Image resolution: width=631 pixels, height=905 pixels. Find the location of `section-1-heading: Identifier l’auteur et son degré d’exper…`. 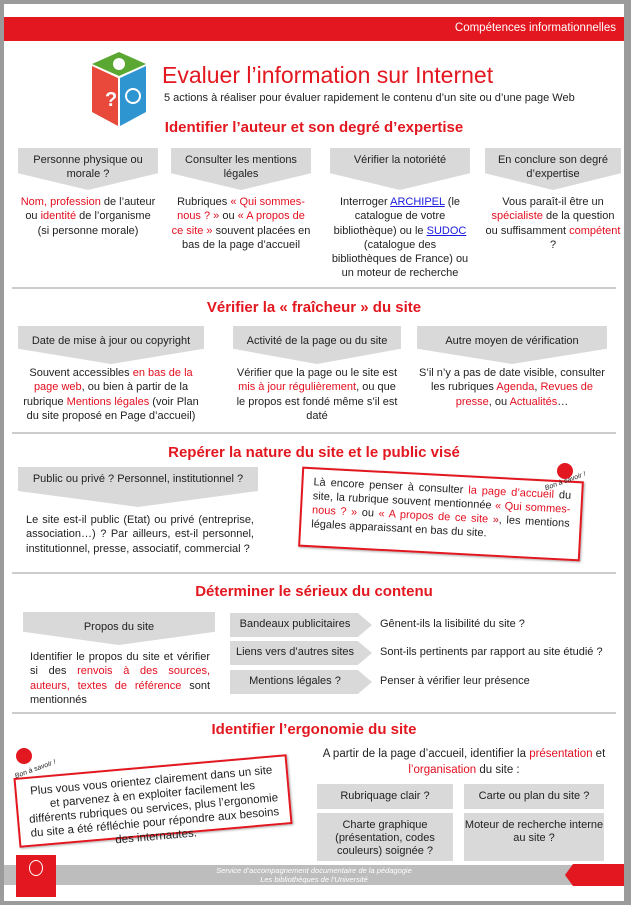

section-1-heading: Identifier l’auteur et son degré d’exper… is located at coordinates (314, 127).